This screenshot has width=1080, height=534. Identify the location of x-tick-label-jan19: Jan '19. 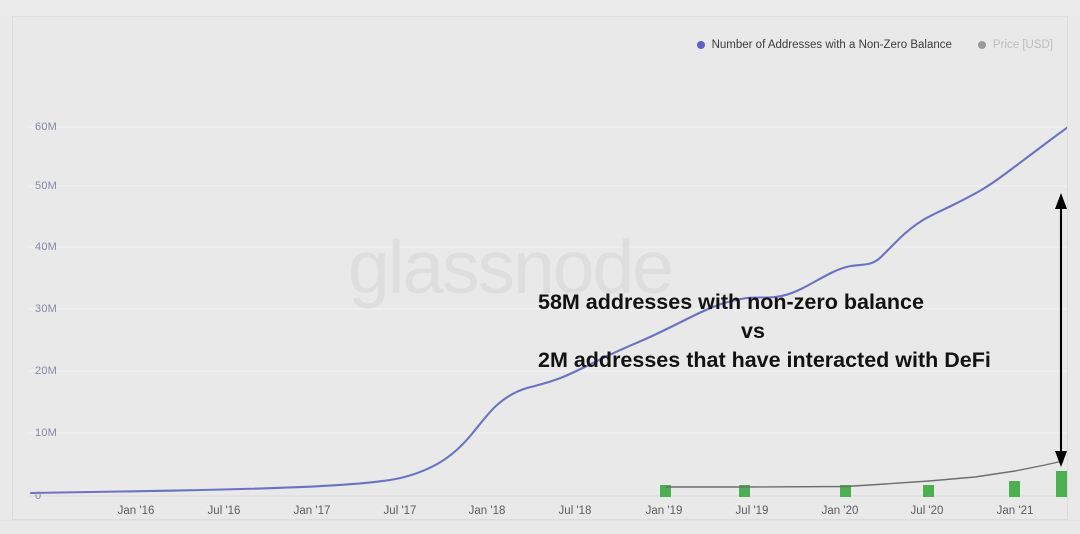
(664, 511).